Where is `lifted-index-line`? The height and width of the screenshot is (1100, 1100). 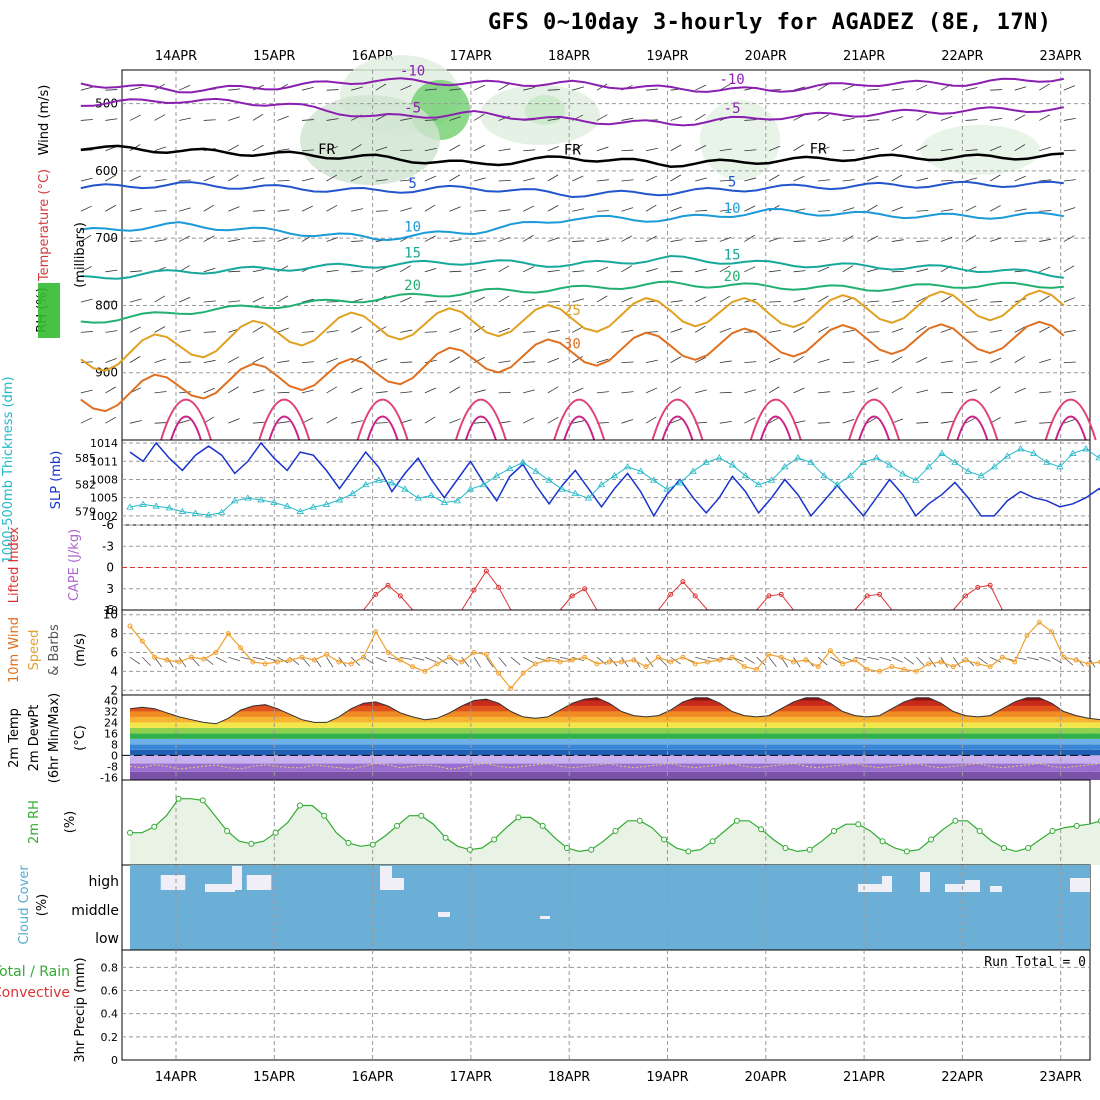 lifted-index-line is located at coordinates (873, 602).